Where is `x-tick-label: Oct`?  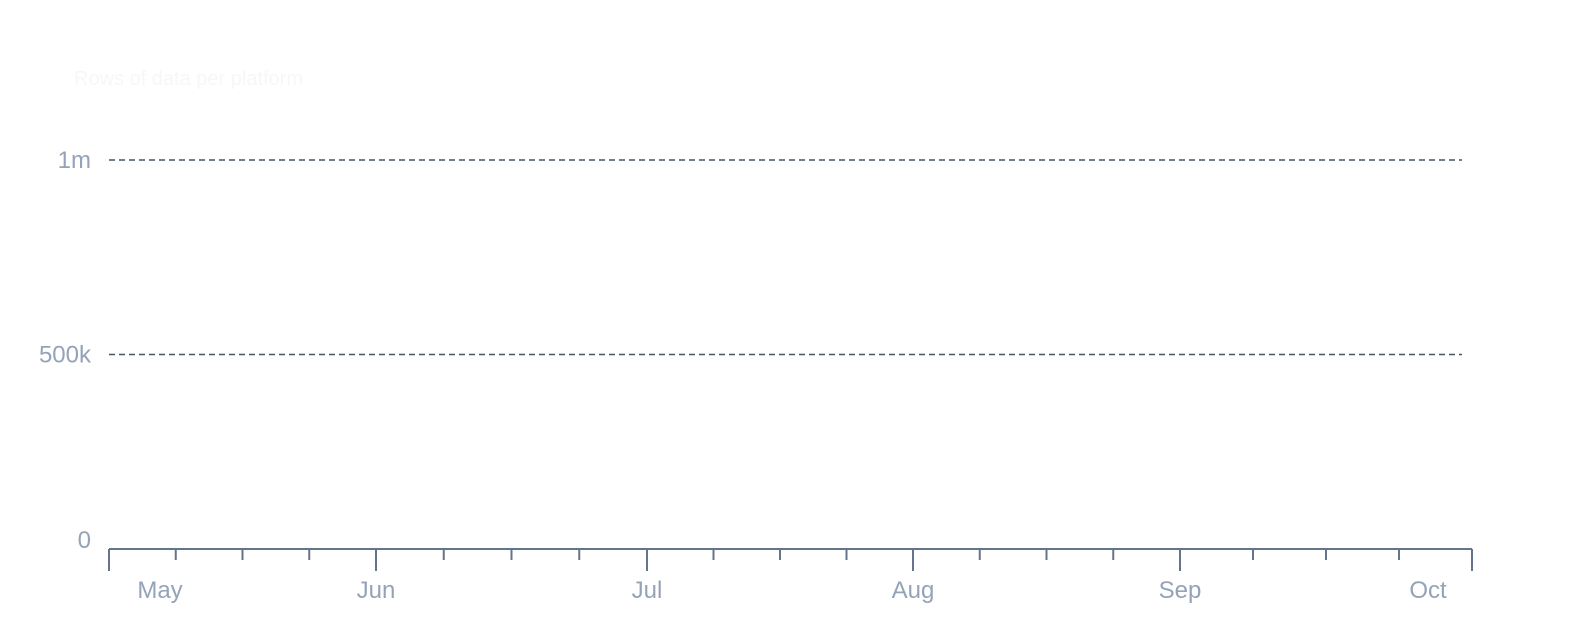 x-tick-label: Oct is located at coordinates (1428, 590).